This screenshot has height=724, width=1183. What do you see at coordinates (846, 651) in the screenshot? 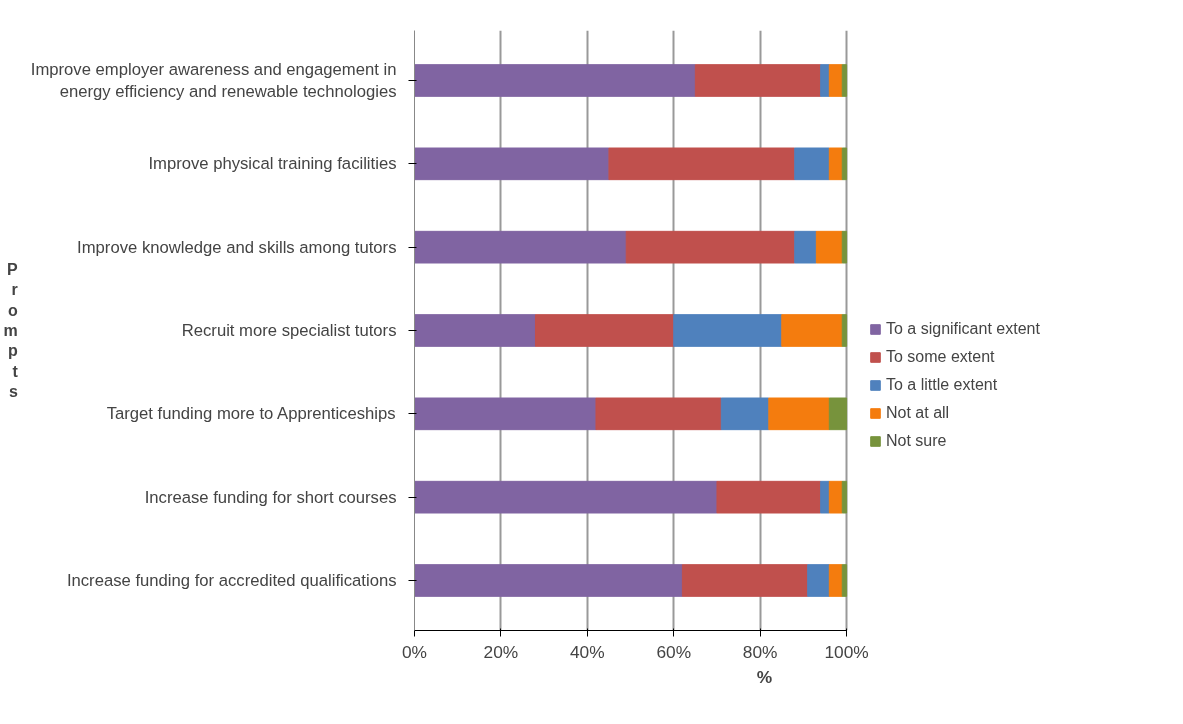
I see `x-tick-label: 100%` at bounding box center [846, 651].